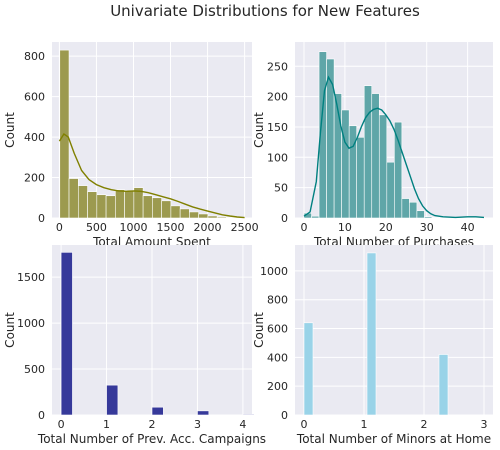  Describe the element at coordinates (34, 369) in the screenshot. I see `y-tick-label: 500` at that location.